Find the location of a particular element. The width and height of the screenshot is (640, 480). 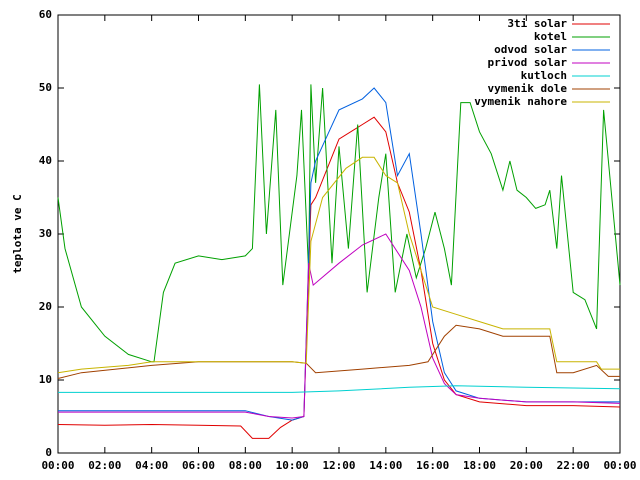

x-tick-label: 14:00 is located at coordinates (385, 465).